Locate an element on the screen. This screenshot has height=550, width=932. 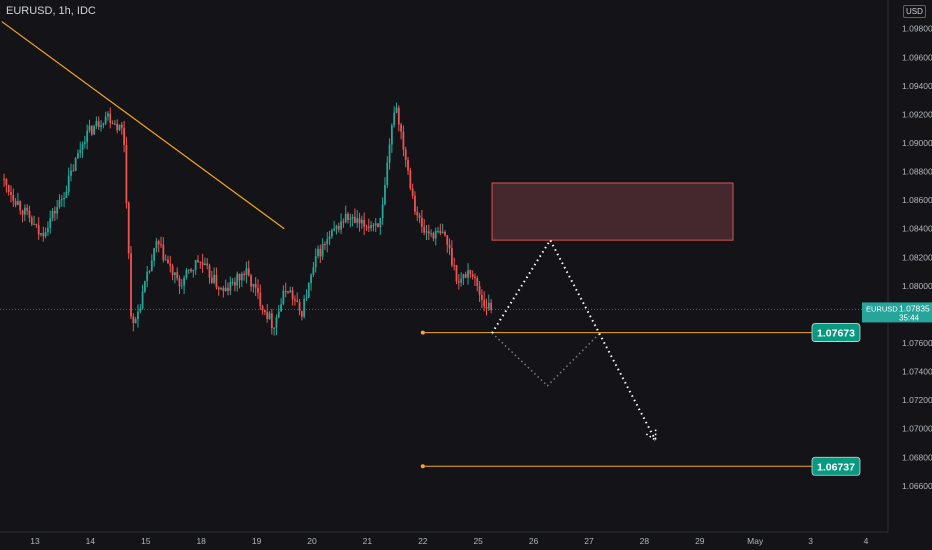
time-tick-label: 21 is located at coordinates (368, 541).